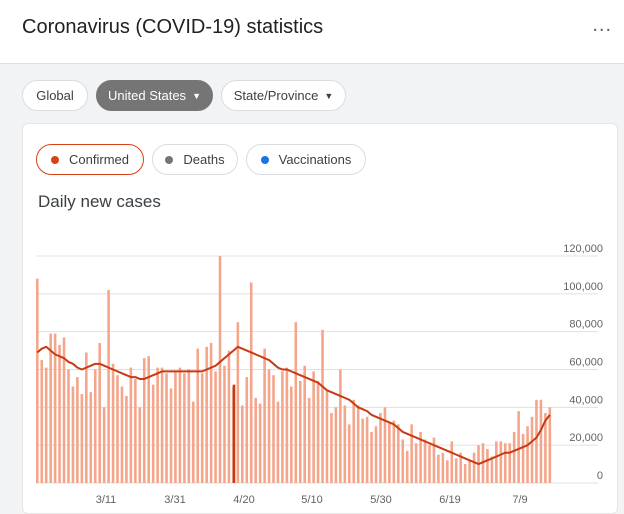 This screenshot has width=624, height=514. I want to click on tab-united-states: United States ▼, so click(154, 95).